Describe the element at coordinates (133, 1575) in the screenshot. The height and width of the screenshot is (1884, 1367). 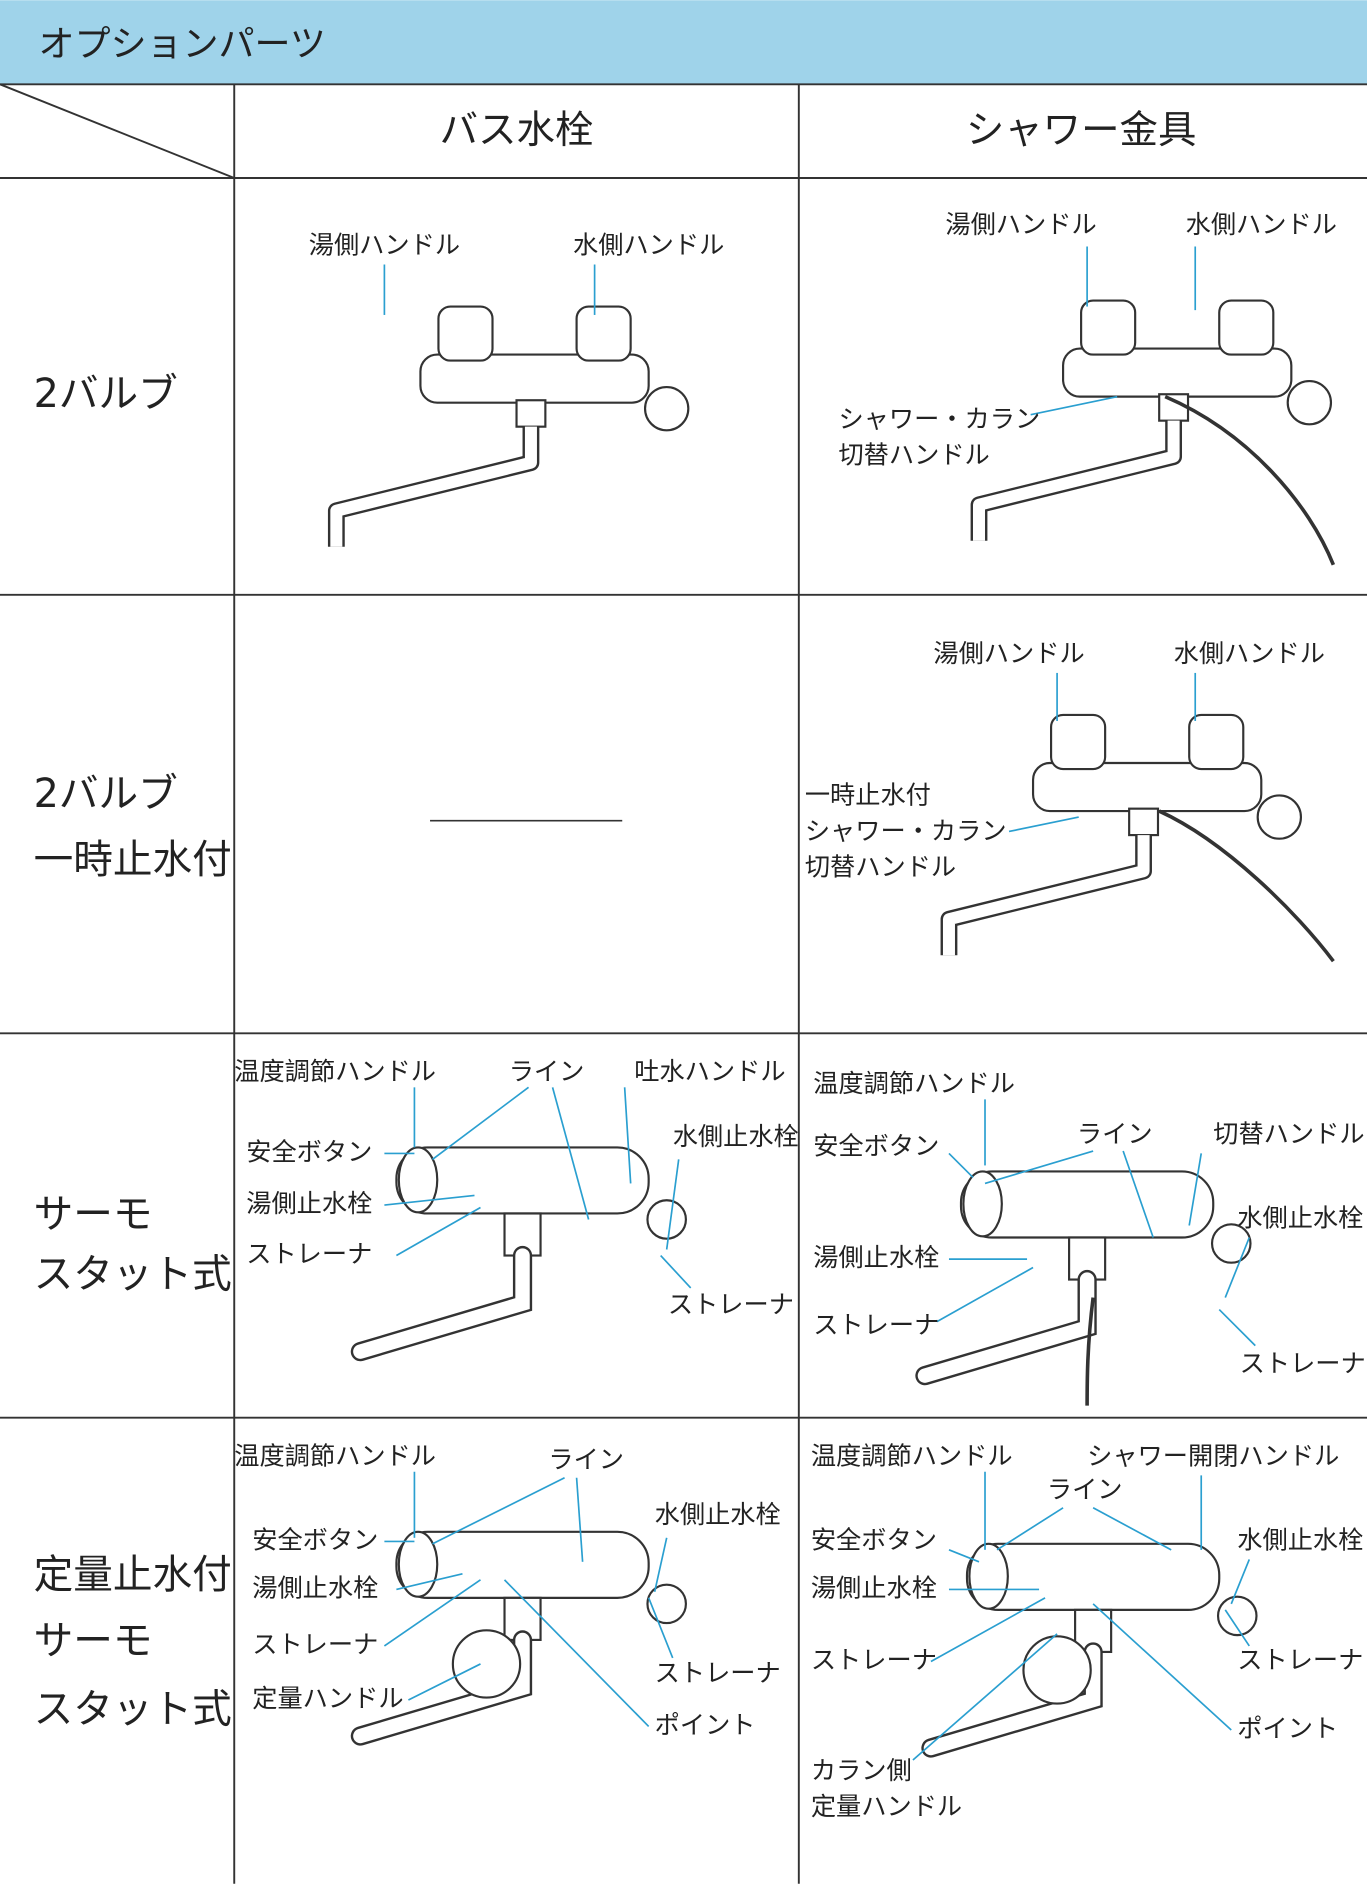
I see `row-label: 定量止水付` at that location.